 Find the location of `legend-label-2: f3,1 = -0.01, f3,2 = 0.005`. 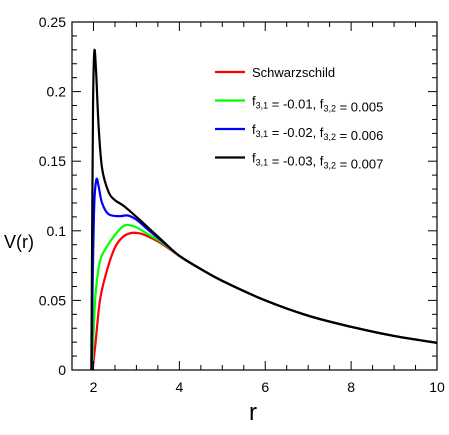

legend-label-2: f3,1 = -0.01, f3,2 = 0.005 is located at coordinates (317, 104).